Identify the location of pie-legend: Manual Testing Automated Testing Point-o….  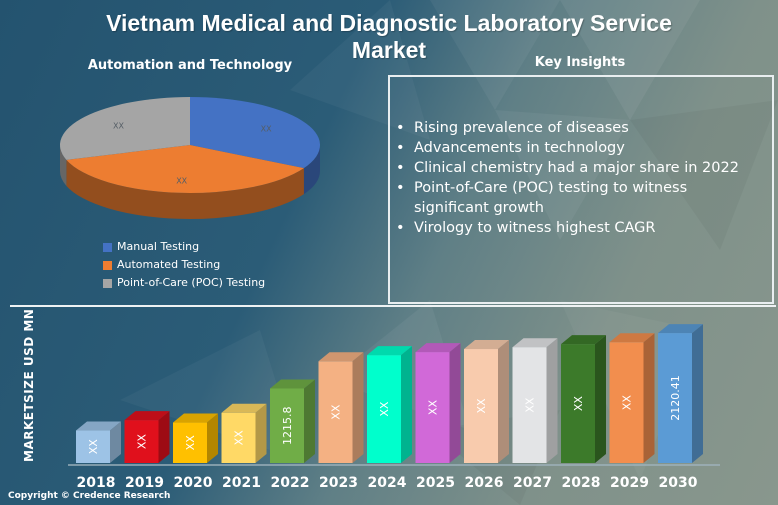
(184, 265).